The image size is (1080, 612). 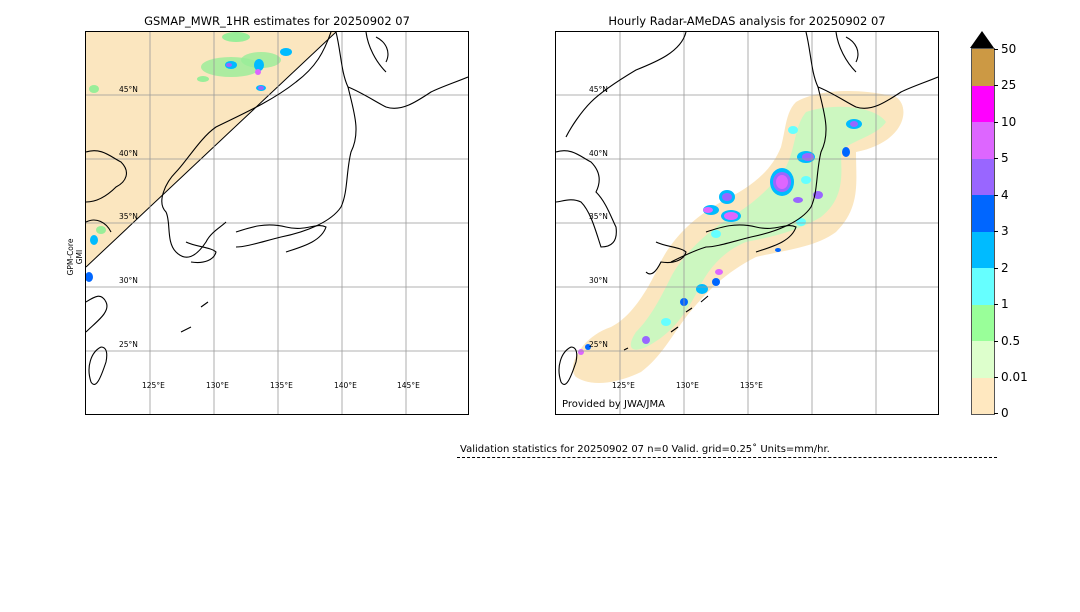 I want to click on lon-tick-145: 145°E, so click(x=408, y=385).